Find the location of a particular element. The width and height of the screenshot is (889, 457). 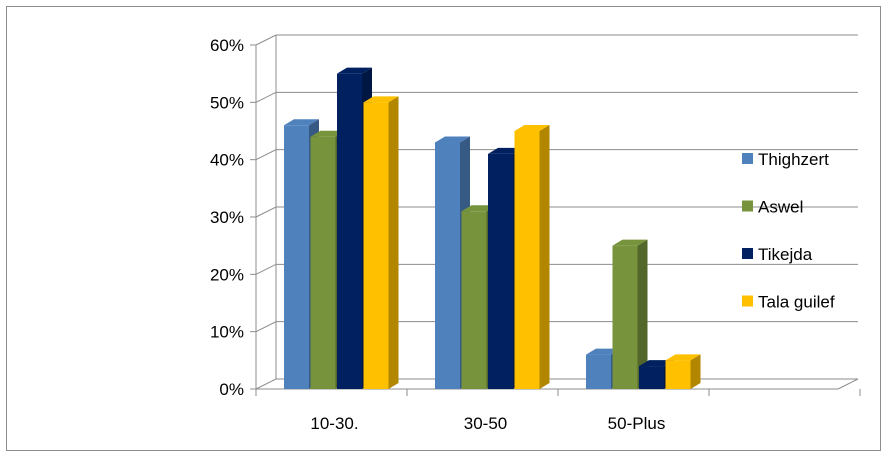

gridline is located at coordinates (556, 40).